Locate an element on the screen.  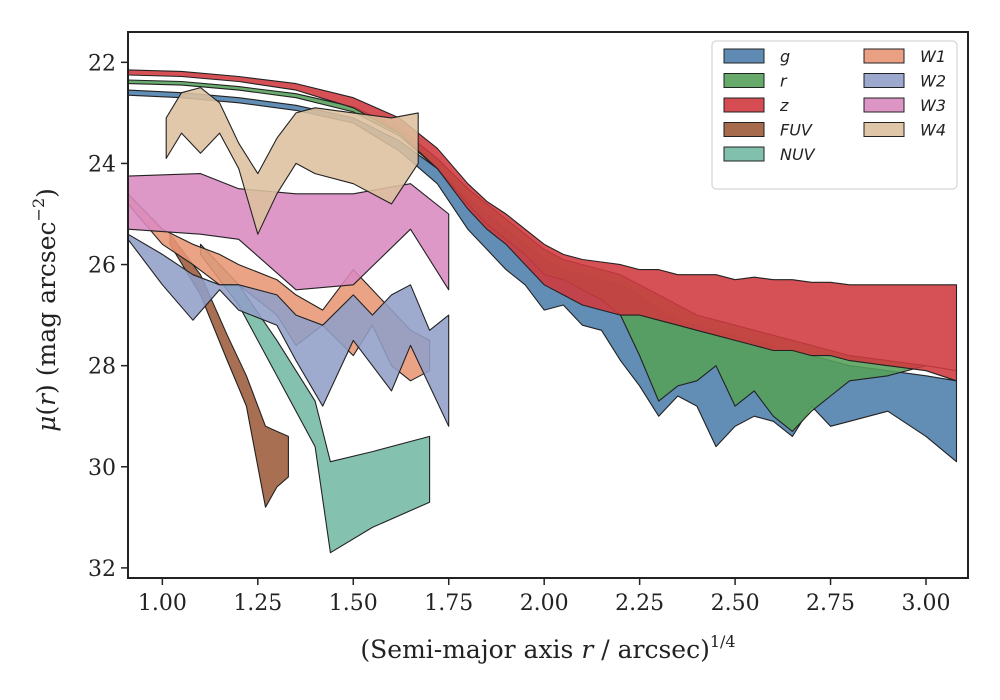
x-tick-label: 2.00 is located at coordinates (544, 603).